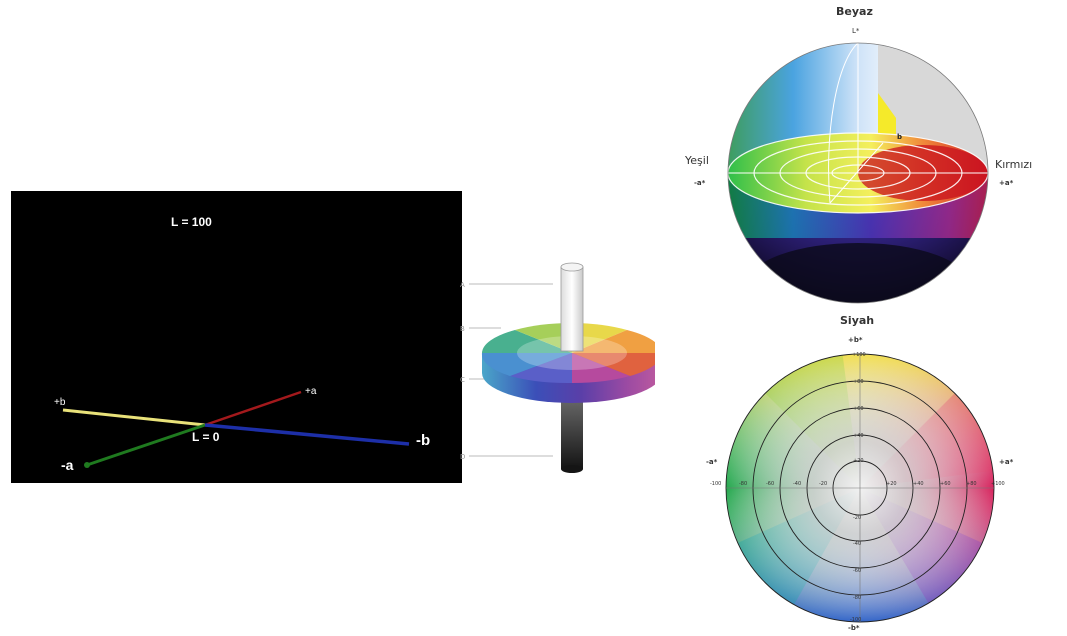 The height and width of the screenshot is (636, 1067). What do you see at coordinates (462, 457) in the screenshot?
I see `disc-label-d: D` at bounding box center [462, 457].